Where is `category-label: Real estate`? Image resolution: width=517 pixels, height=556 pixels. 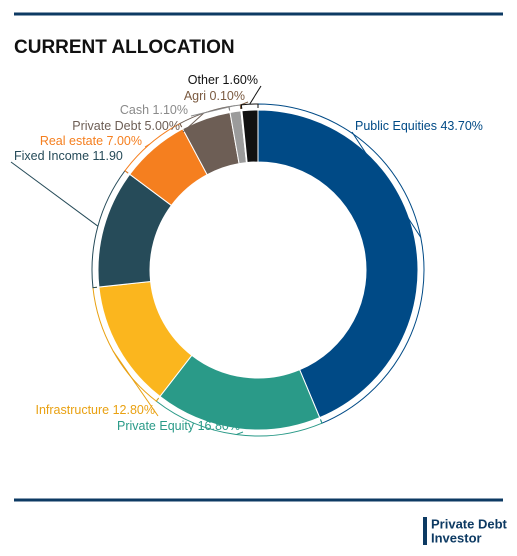
category-label: Real estate is located at coordinates (71, 141).